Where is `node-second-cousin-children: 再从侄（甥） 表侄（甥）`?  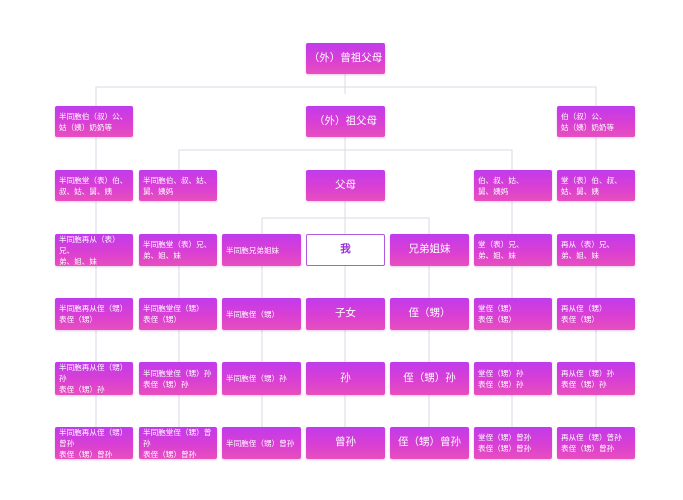 node-second-cousin-children: 再从侄（甥） 表侄（甥） is located at coordinates (596, 314).